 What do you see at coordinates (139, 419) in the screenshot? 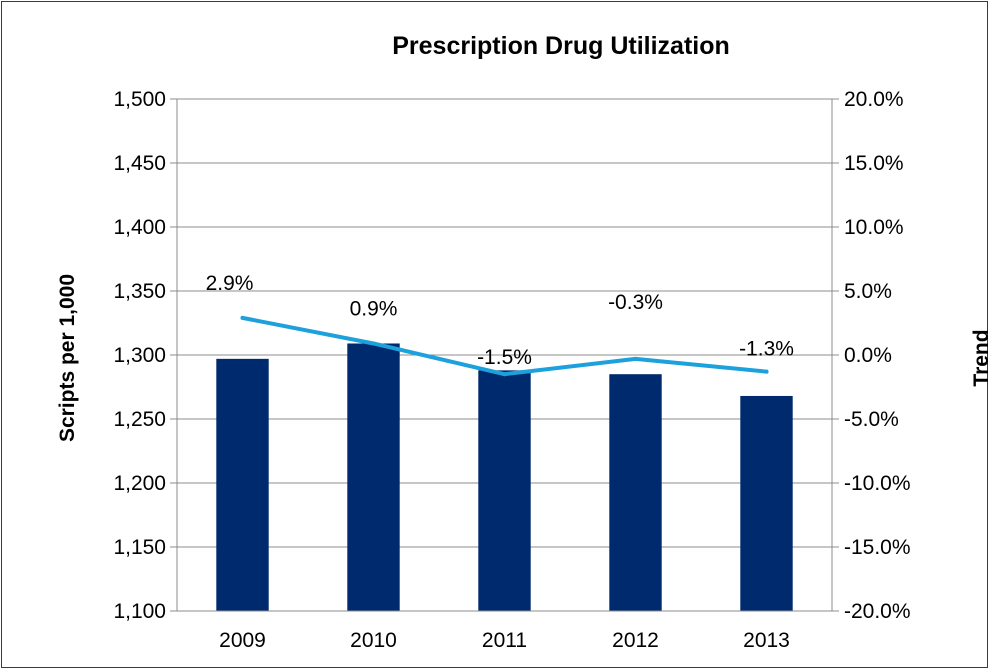
I see `y-tick-label: 1,250` at bounding box center [139, 419].